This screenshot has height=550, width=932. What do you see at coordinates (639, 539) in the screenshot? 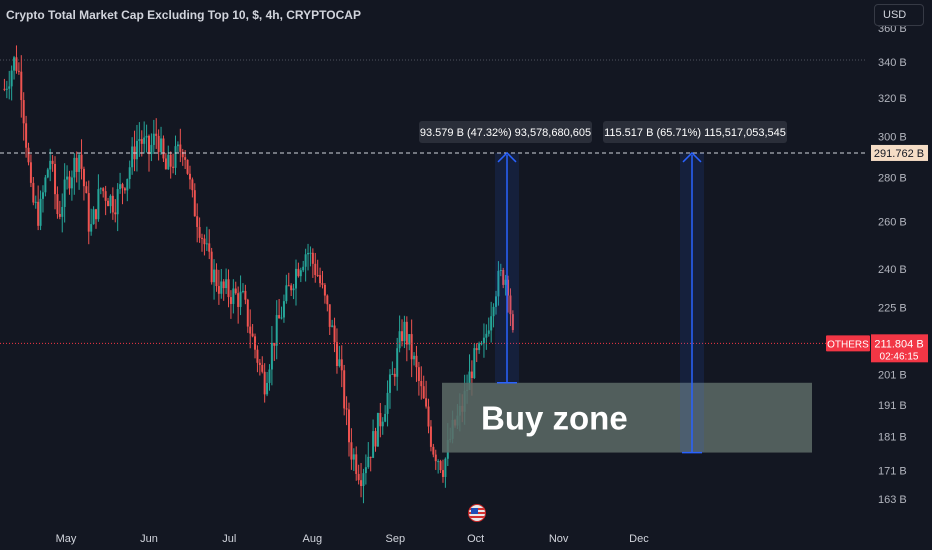
I see `x-tick-label: Dec` at bounding box center [639, 539].